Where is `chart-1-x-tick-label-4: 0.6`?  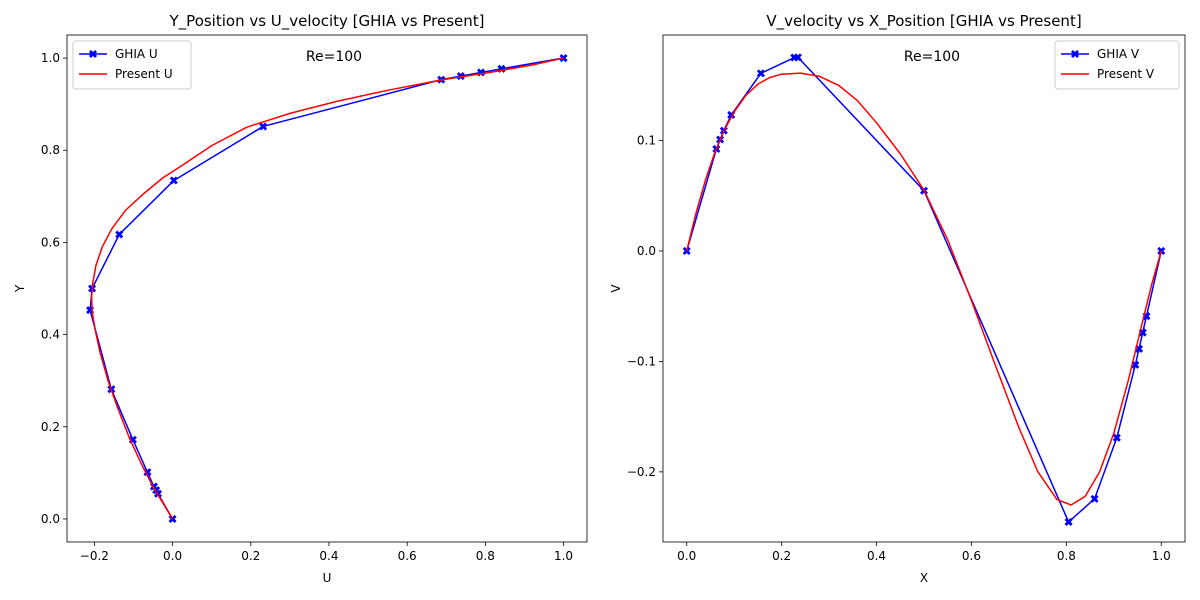 chart-1-x-tick-label-4: 0.6 is located at coordinates (407, 556).